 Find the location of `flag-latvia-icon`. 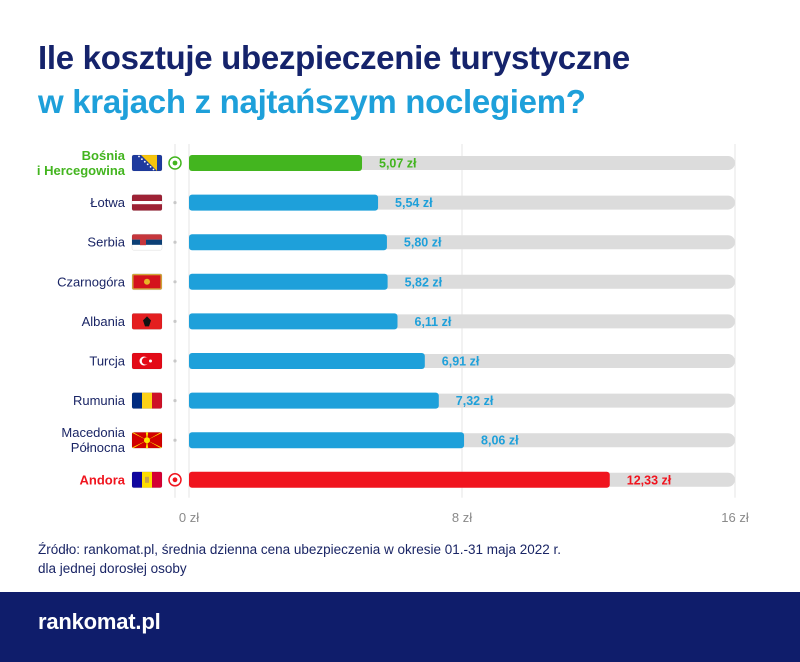

flag-latvia-icon is located at coordinates (147, 202).